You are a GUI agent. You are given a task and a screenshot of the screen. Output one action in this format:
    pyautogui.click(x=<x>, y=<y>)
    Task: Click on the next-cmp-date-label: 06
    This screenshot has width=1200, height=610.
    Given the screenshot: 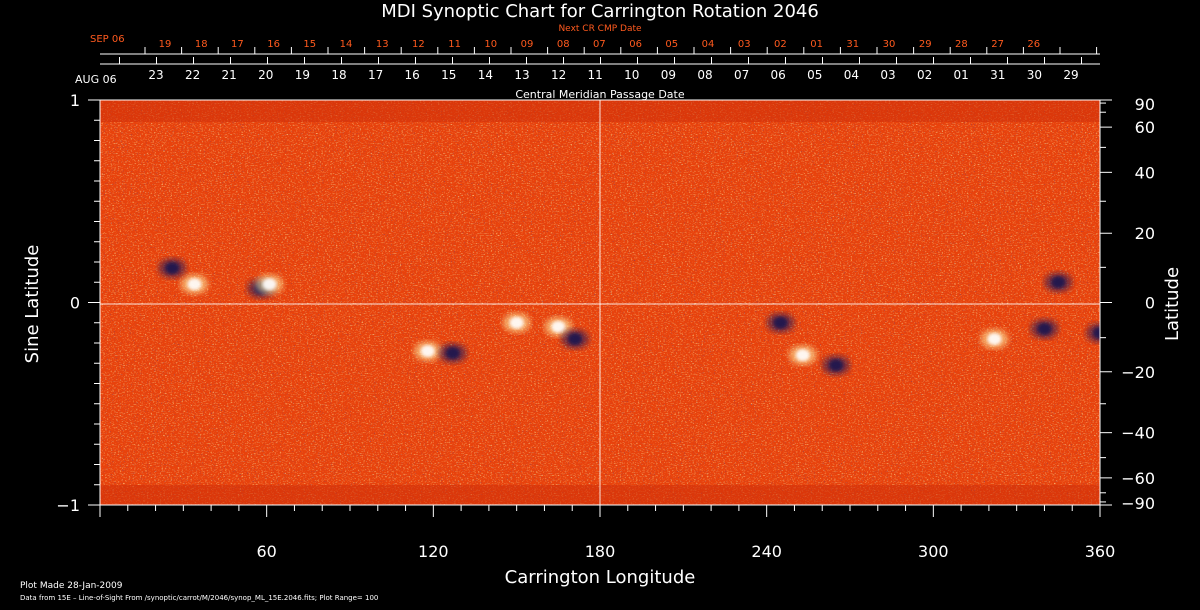 What is the action you would take?
    pyautogui.click(x=635, y=44)
    